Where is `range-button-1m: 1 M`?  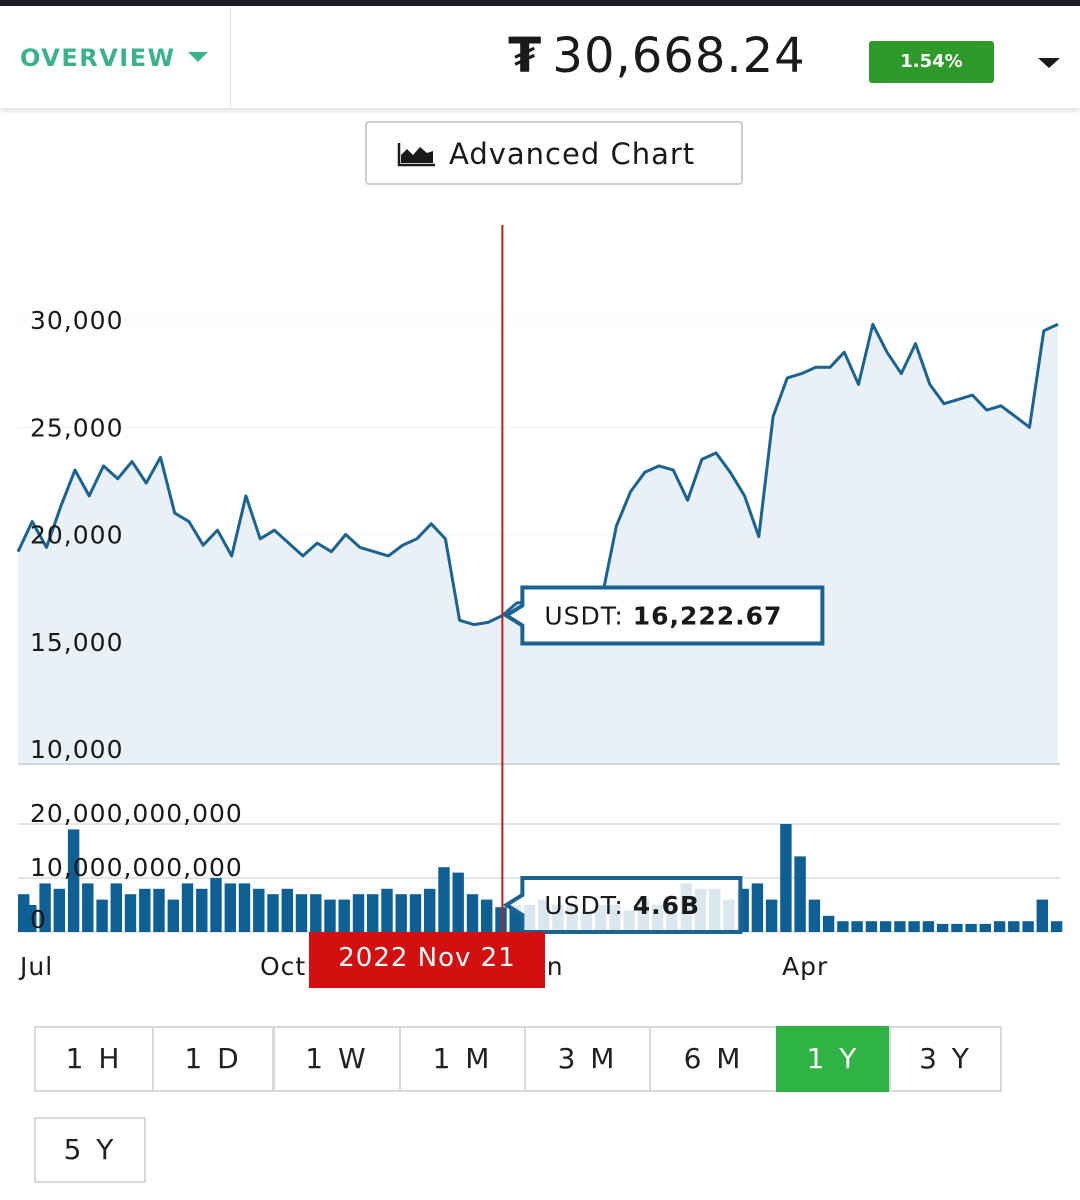 range-button-1m: 1 M is located at coordinates (462, 1059).